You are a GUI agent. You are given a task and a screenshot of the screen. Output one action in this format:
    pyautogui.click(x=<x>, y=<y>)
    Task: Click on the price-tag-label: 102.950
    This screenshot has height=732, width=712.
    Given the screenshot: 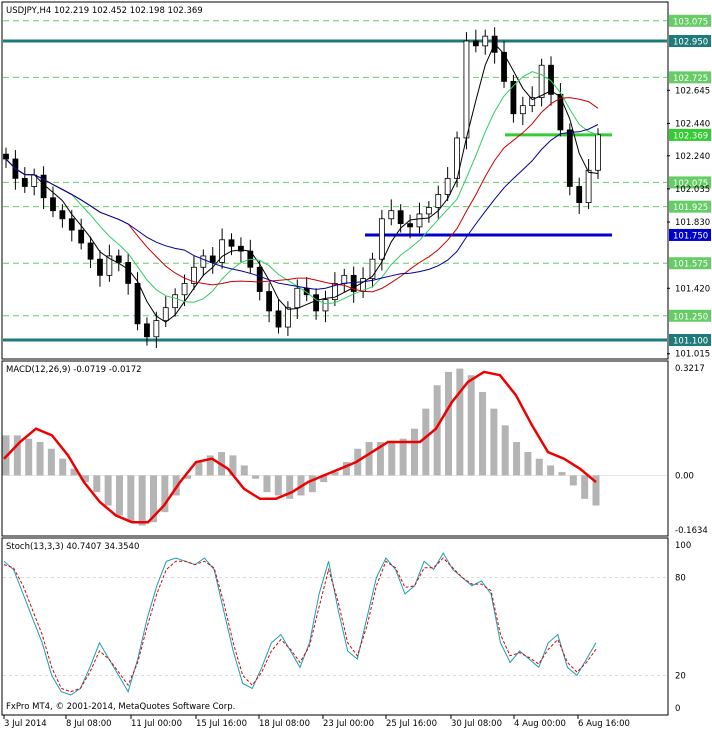 What is the action you would take?
    pyautogui.click(x=690, y=43)
    